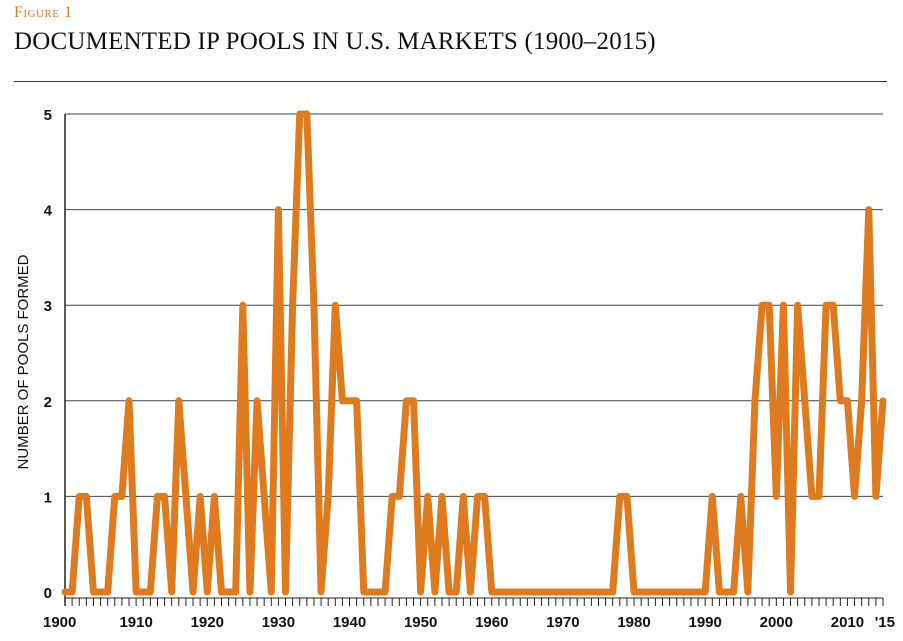 Image resolution: width=903 pixels, height=641 pixels. What do you see at coordinates (86, 496) in the screenshot?
I see `data-point-1903` at bounding box center [86, 496].